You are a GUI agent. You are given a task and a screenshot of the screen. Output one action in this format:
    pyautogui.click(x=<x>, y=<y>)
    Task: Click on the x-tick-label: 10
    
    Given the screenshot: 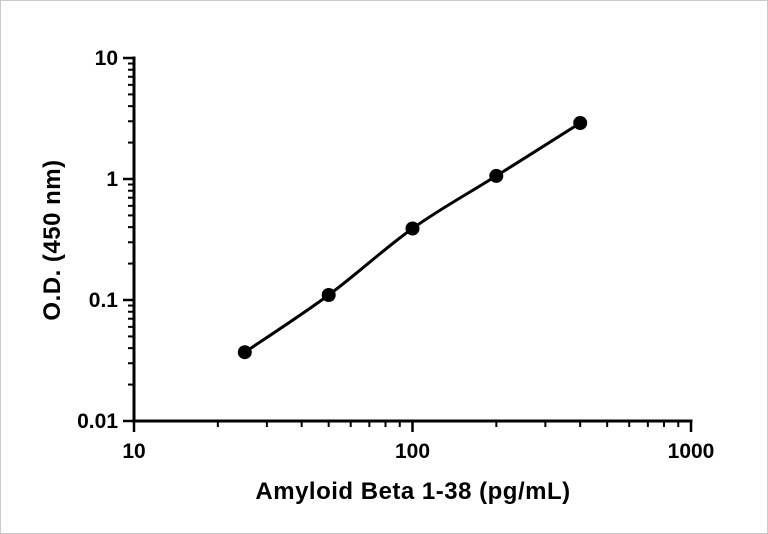 What is the action you would take?
    pyautogui.click(x=133, y=451)
    